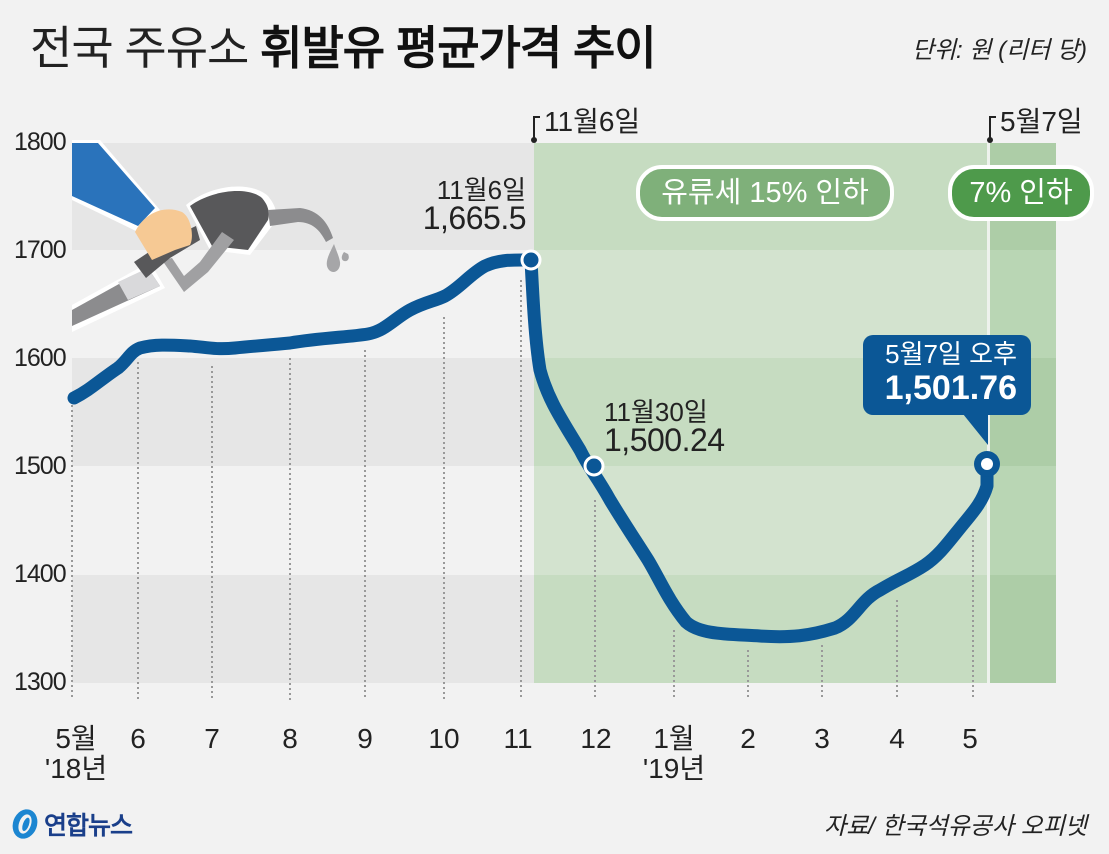 Image resolution: width=1109 pixels, height=854 pixels. What do you see at coordinates (210, 236) in the screenshot?
I see `fuel-nozzle-icon` at bounding box center [210, 236].